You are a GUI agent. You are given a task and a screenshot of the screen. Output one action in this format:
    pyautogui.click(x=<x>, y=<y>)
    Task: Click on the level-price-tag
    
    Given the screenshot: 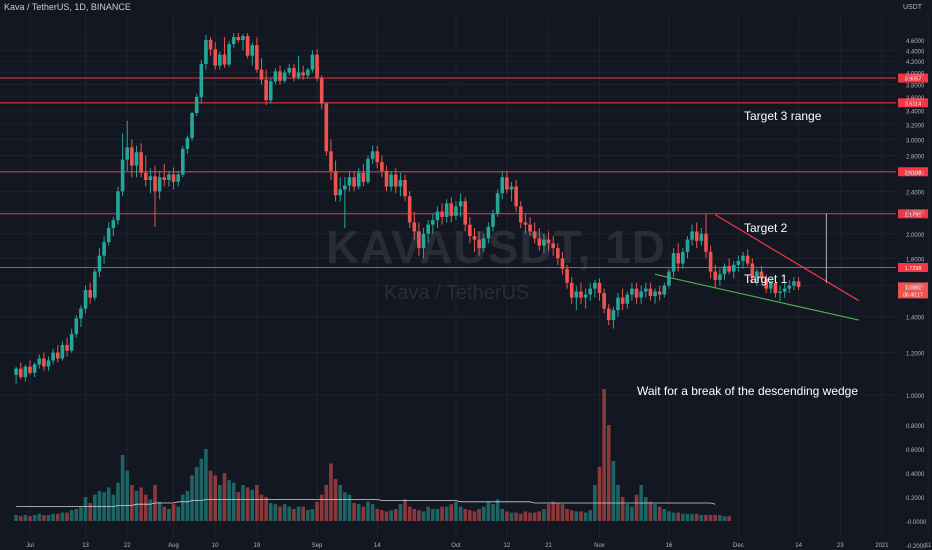 What is the action you would take?
    pyautogui.click(x=913, y=214)
    